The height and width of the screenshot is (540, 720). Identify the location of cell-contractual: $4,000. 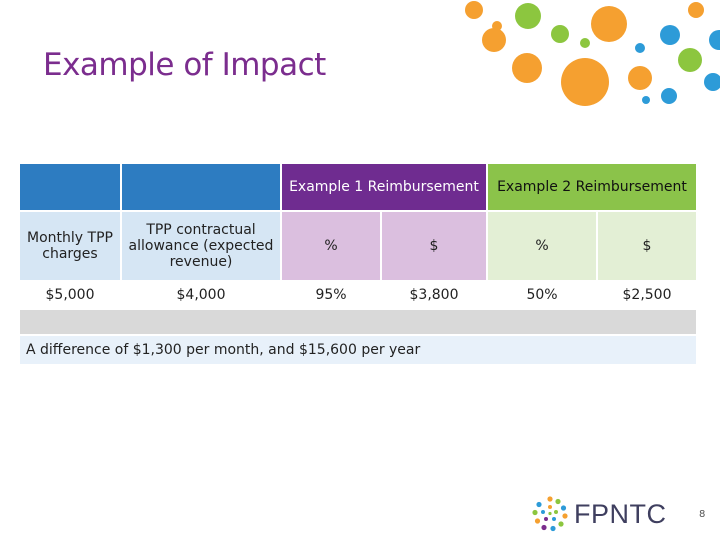
(201, 295).